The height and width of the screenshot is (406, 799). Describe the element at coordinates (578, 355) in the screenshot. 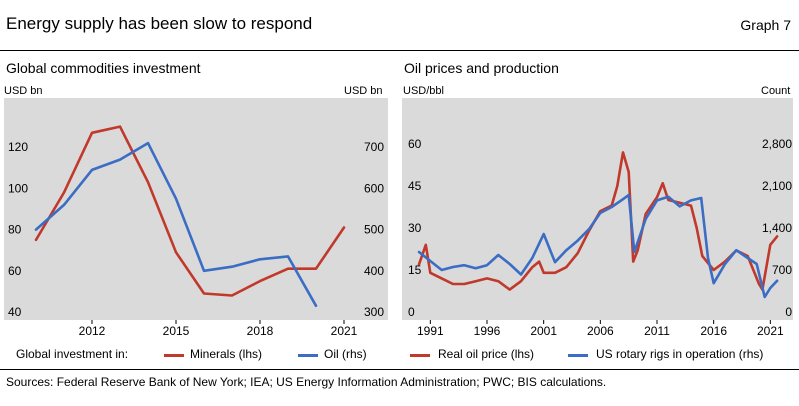

I see `legend-swatch-rigs` at that location.